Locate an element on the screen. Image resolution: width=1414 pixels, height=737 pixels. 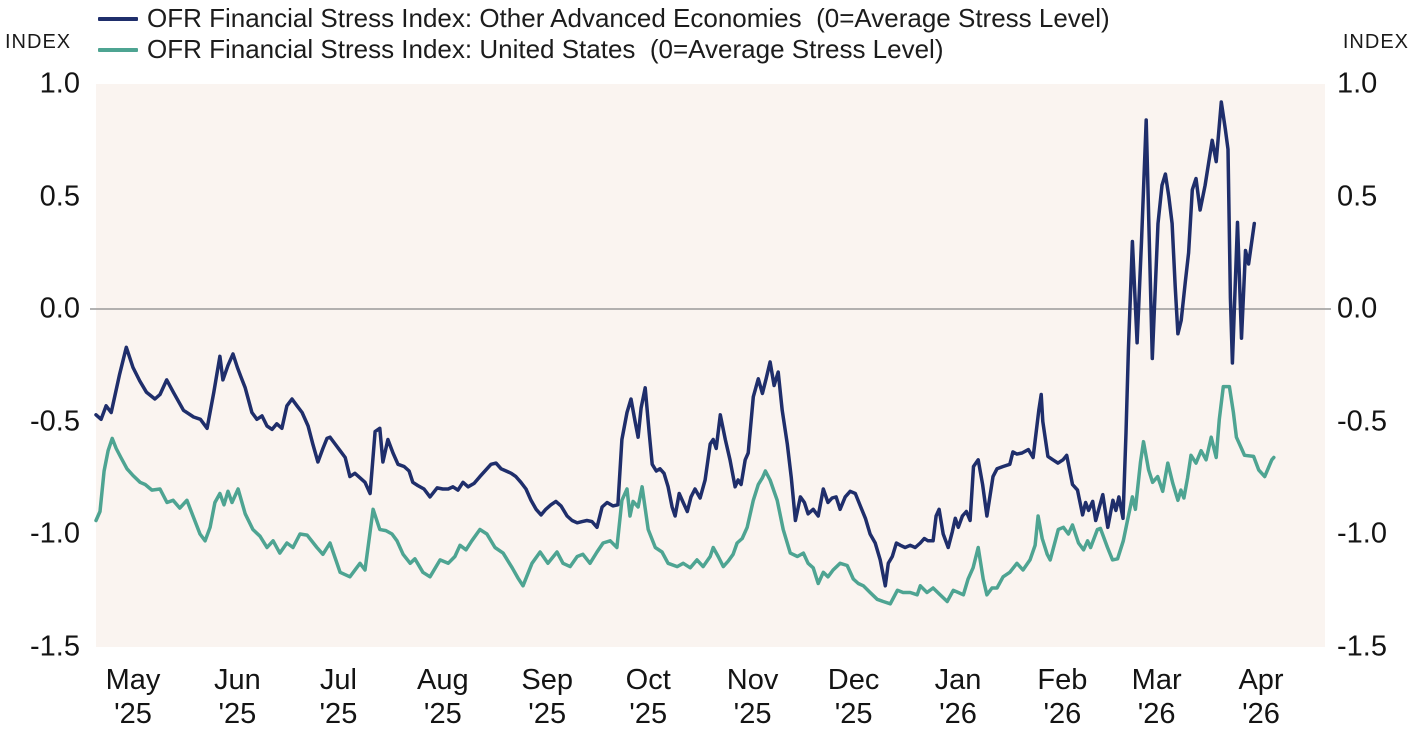
x-tick-label: Jan '26 is located at coordinates (958, 697).